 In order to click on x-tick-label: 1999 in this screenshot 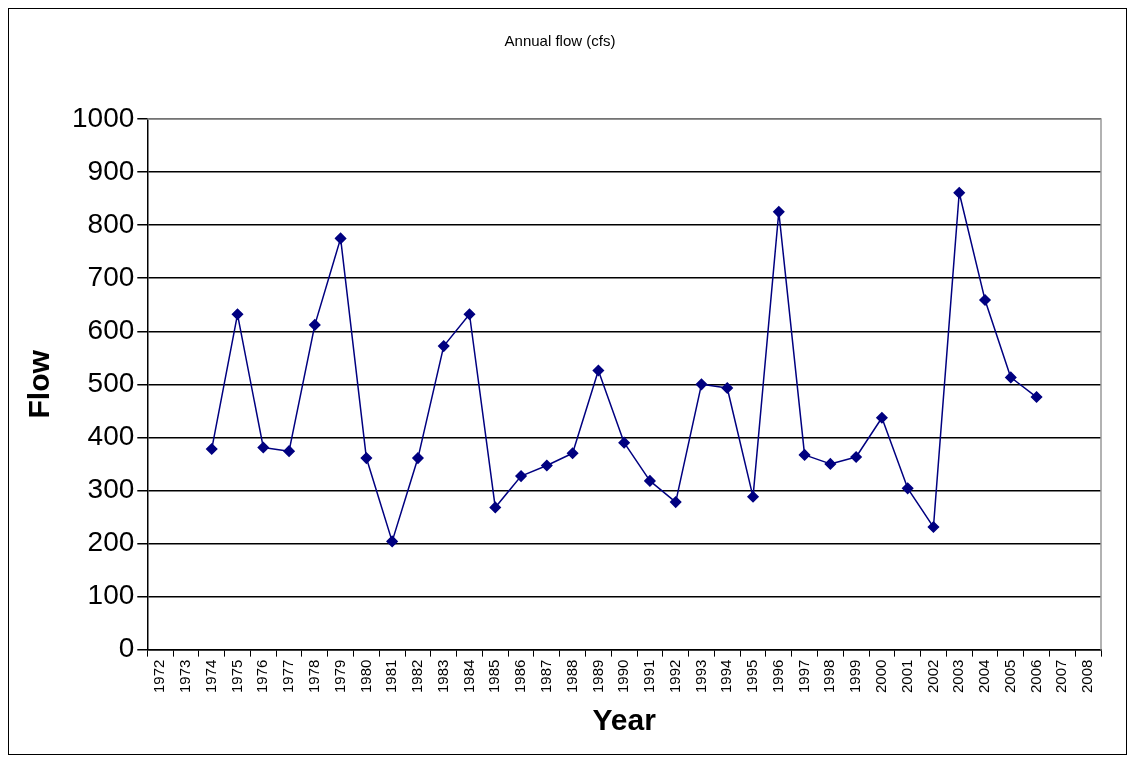, I will do `click(855, 676)`.